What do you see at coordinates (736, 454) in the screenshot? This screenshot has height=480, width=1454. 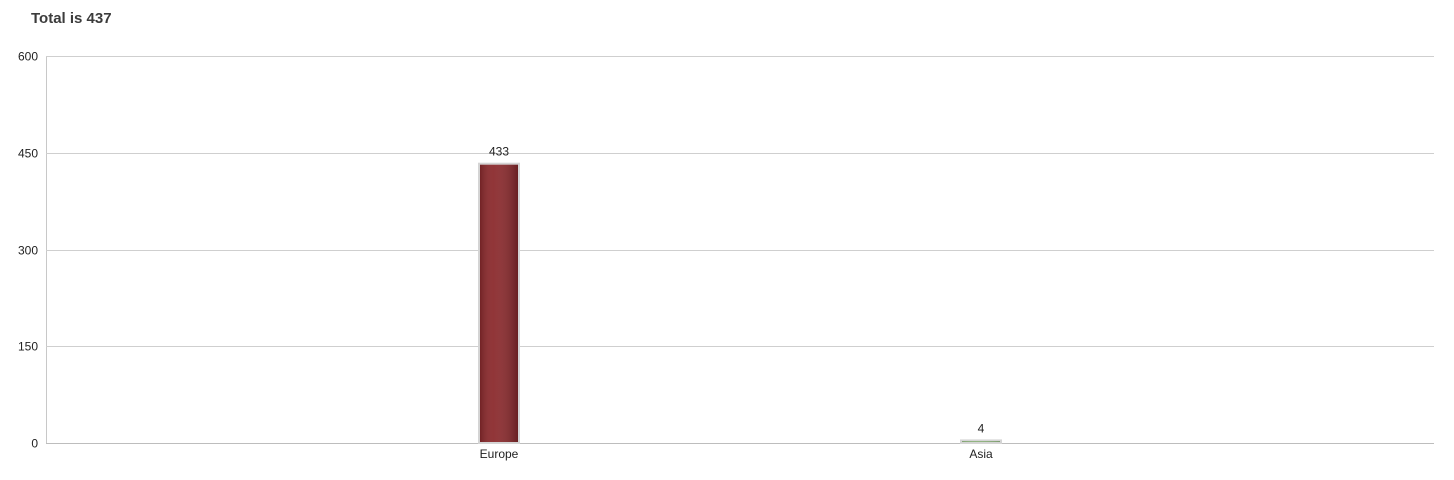 I see `x-axis: Europe Asia` at bounding box center [736, 454].